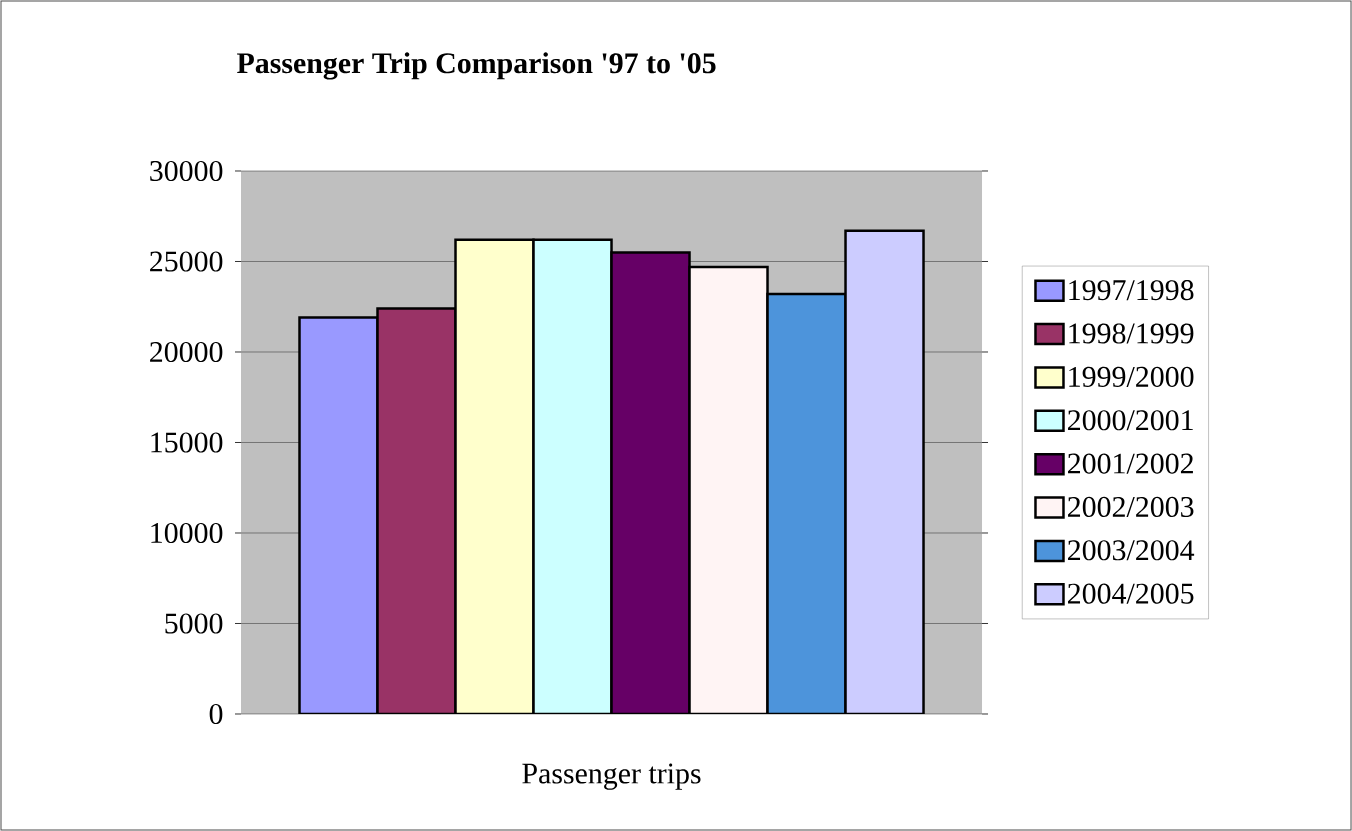  What do you see at coordinates (1131, 333) in the screenshot?
I see `legend-label: 1998/1999` at bounding box center [1131, 333].